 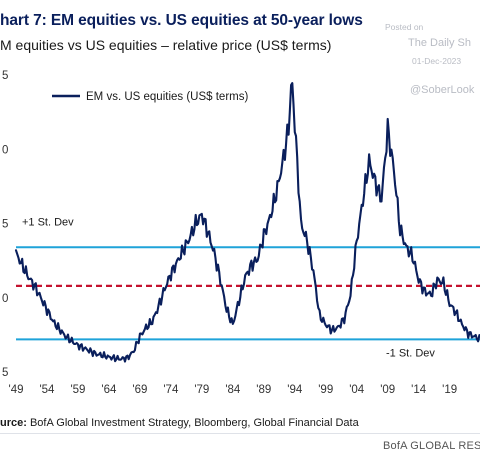 What do you see at coordinates (167, 97) in the screenshot?
I see `legend-label: EM vs. US equities (US$ terms)` at bounding box center [167, 97].